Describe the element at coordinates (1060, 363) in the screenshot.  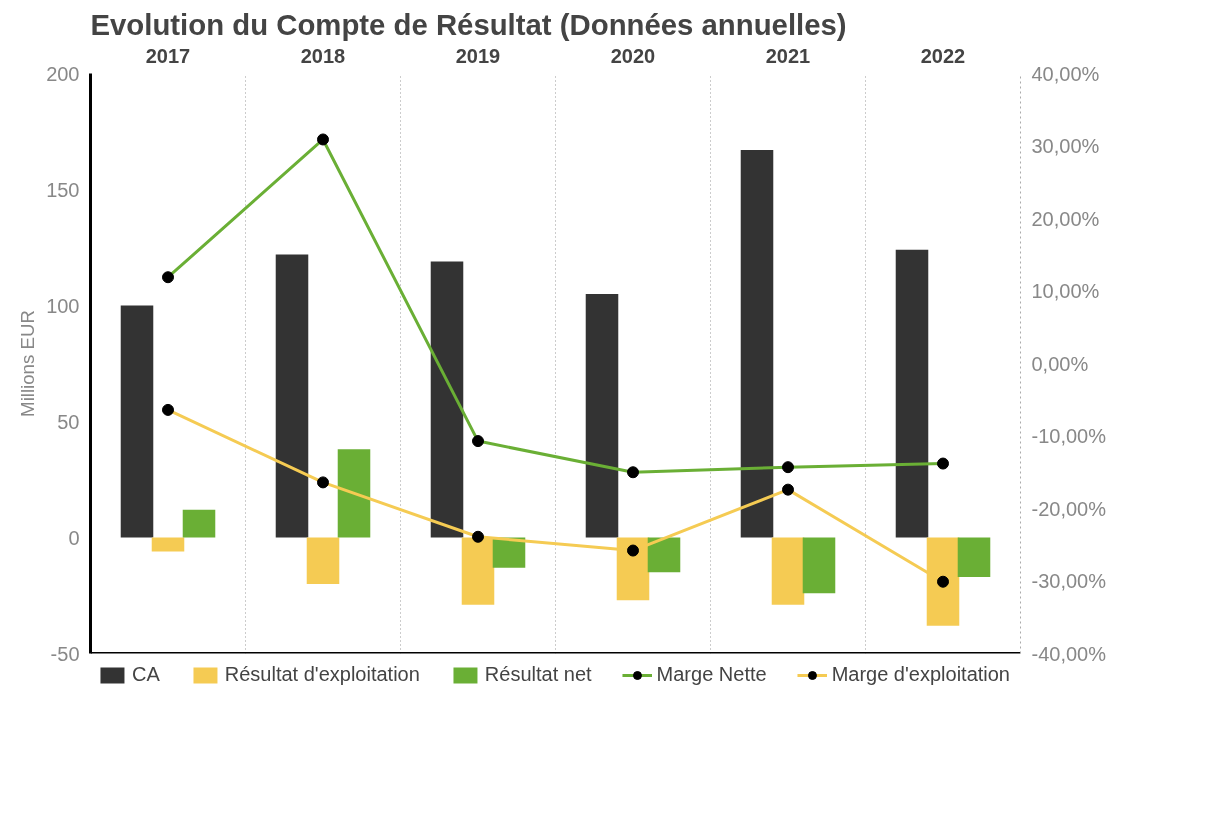
I see `y2-tick-label: 0,00%` at that location.